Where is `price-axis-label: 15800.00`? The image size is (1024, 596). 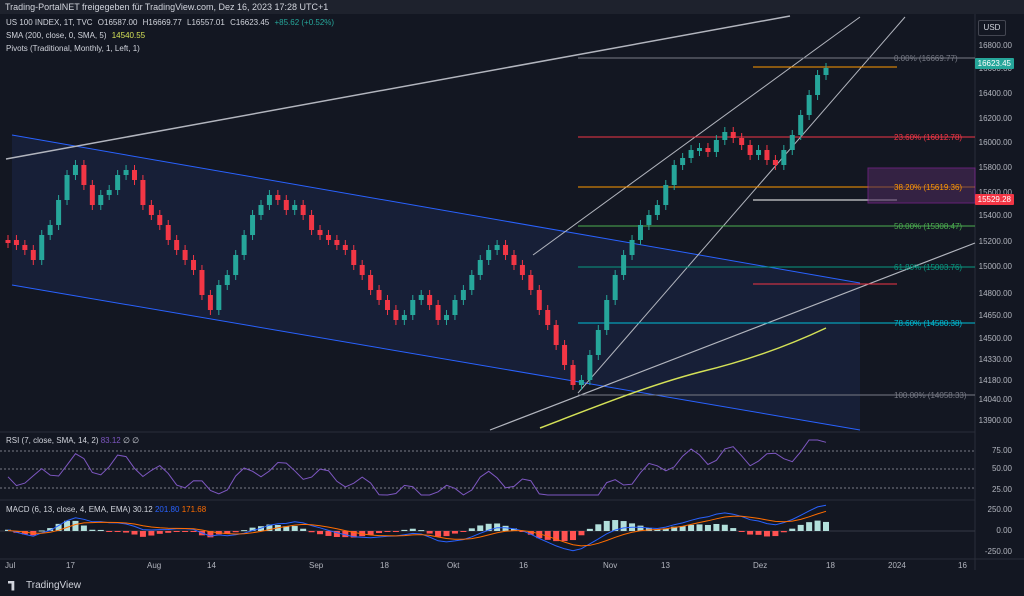 price-axis-label: 15800.00 is located at coordinates (995, 167).